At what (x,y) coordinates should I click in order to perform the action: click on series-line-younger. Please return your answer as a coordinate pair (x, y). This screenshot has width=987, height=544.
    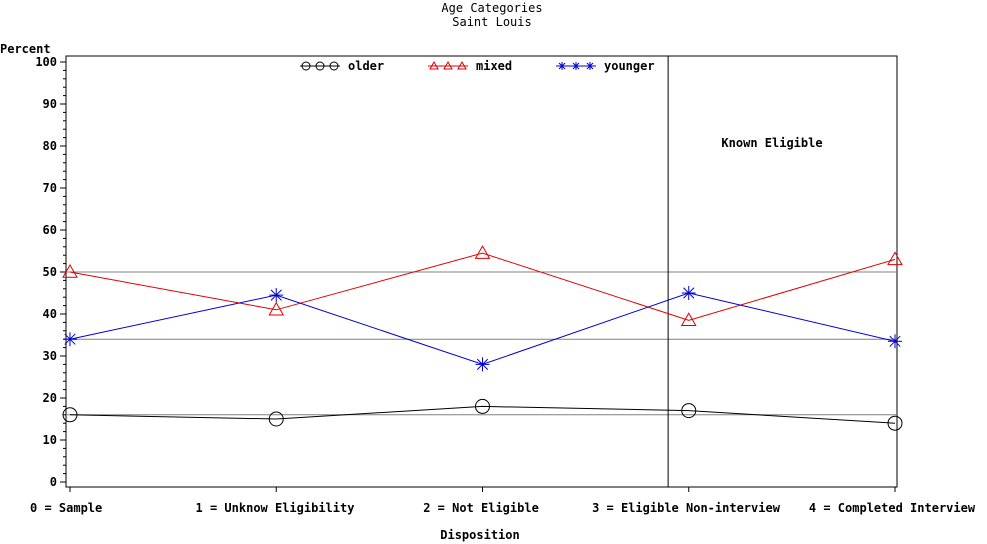
    Looking at the image, I should click on (482, 328).